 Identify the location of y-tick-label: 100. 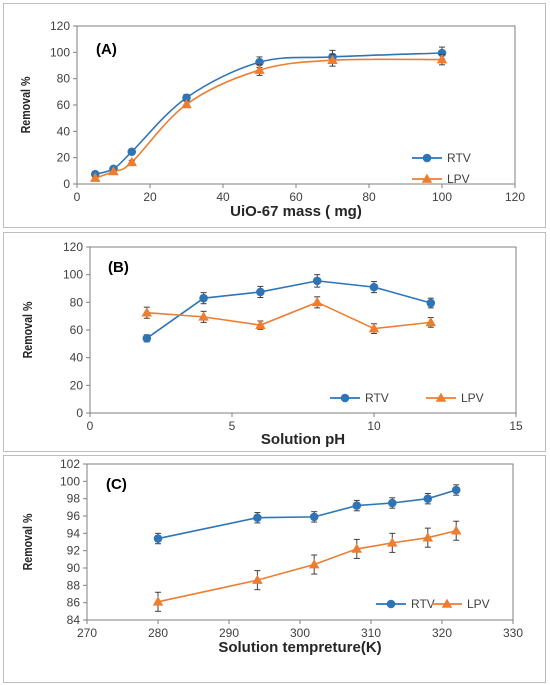
(73, 275).